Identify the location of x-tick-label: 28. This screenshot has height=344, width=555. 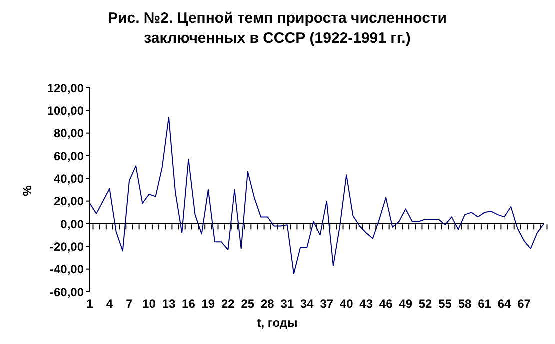
(267, 304).